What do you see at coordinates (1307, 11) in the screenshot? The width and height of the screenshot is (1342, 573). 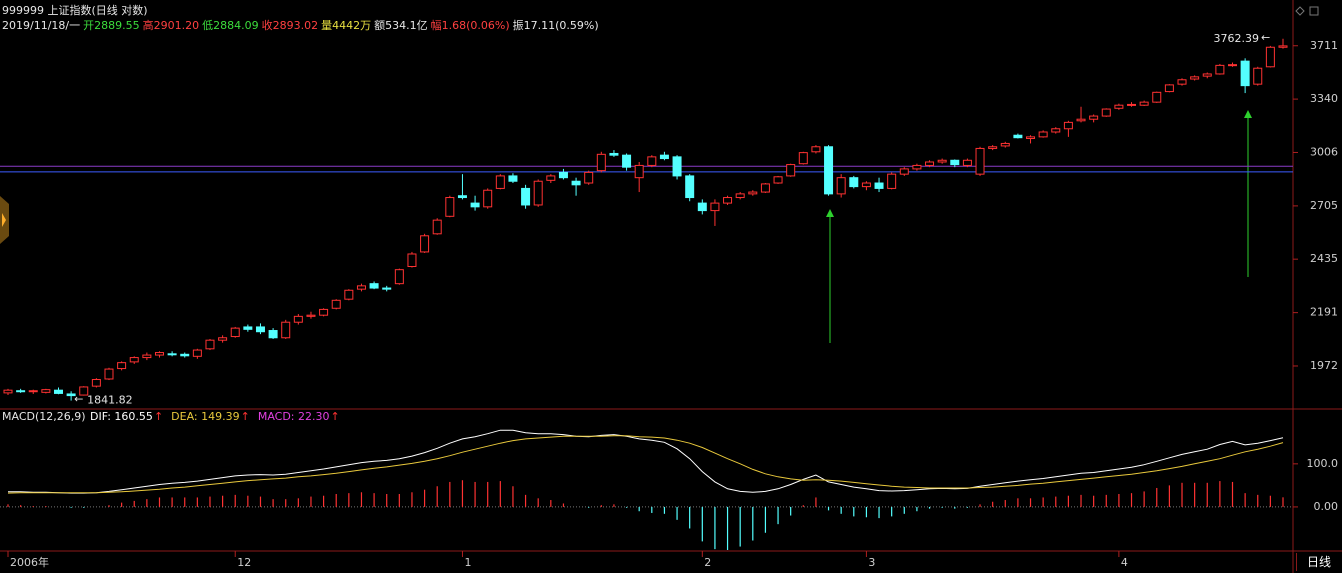 I see `window-controls` at bounding box center [1307, 11].